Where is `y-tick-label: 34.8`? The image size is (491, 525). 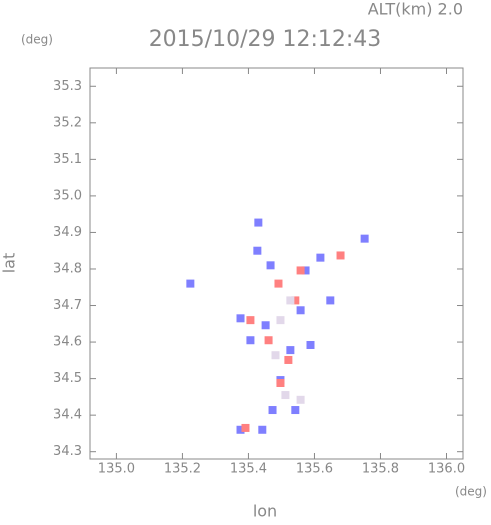 y-tick-label: 34.8 is located at coordinates (67, 268).